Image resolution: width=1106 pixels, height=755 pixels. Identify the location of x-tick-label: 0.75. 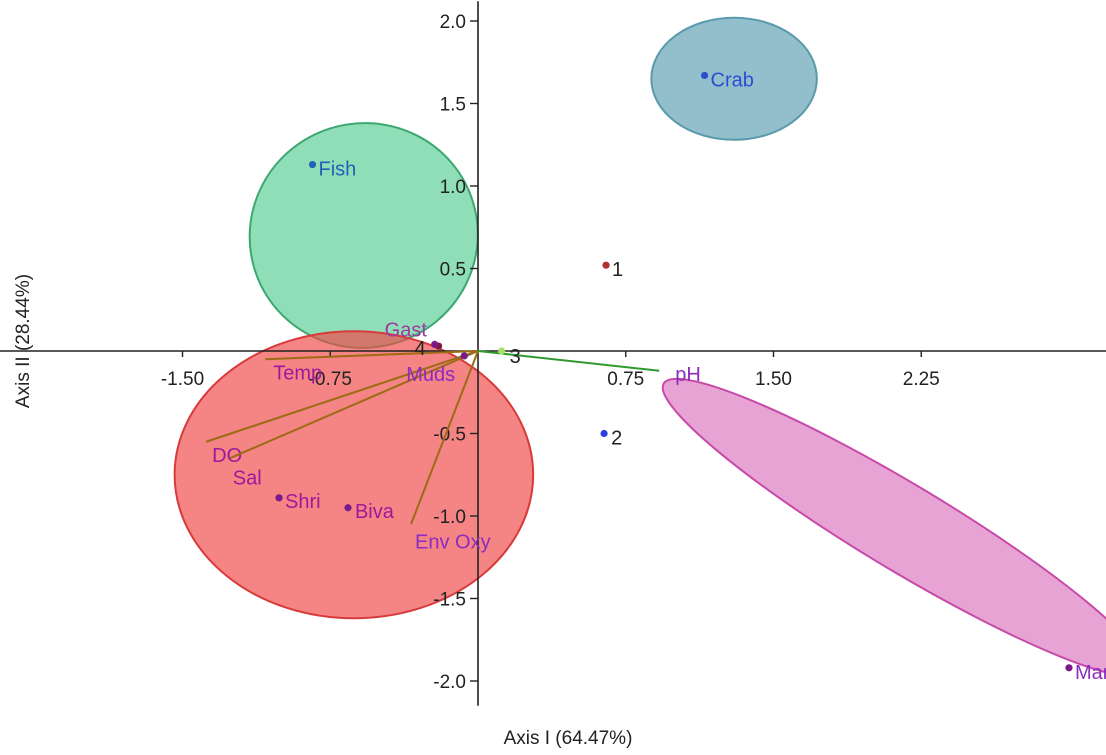
(625, 379).